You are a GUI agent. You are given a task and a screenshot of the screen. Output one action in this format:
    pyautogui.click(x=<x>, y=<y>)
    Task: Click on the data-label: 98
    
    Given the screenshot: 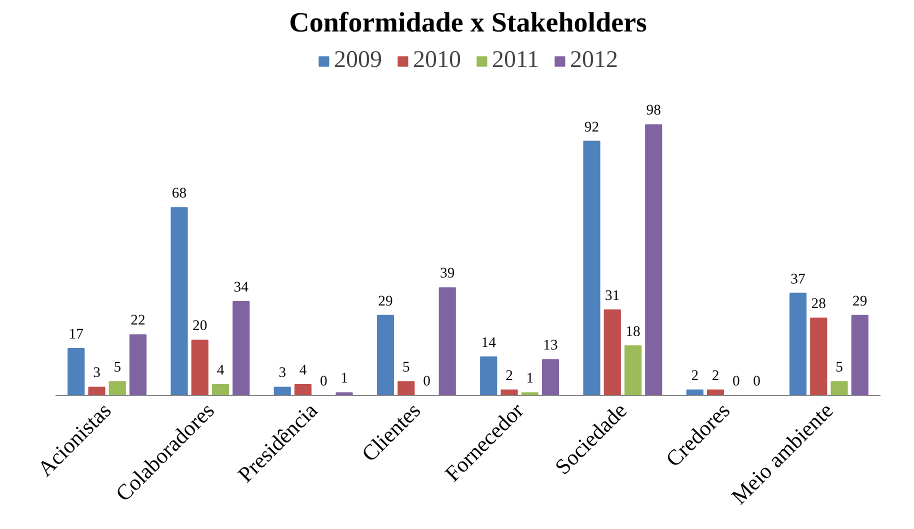 What is the action you would take?
    pyautogui.click(x=653, y=110)
    